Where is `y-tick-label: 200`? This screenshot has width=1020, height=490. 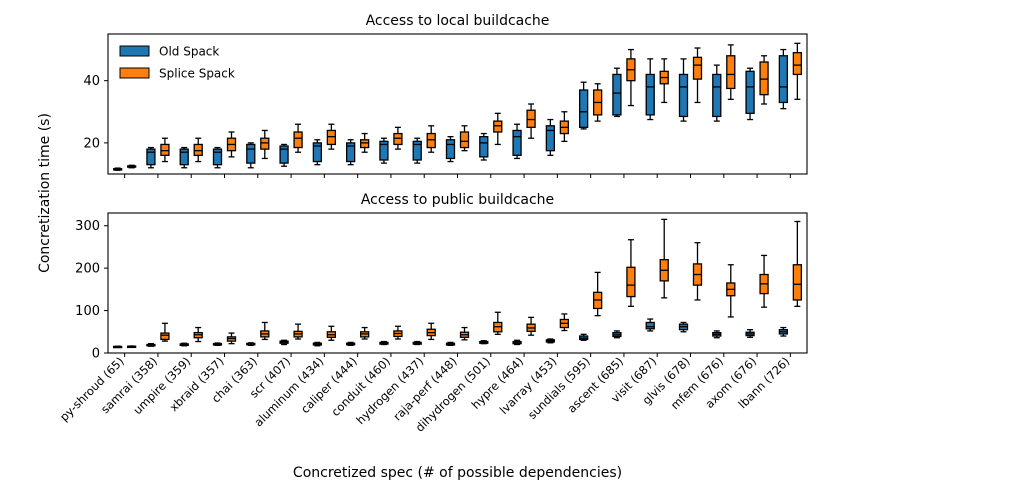
y-tick-label: 200 is located at coordinates (87, 269).